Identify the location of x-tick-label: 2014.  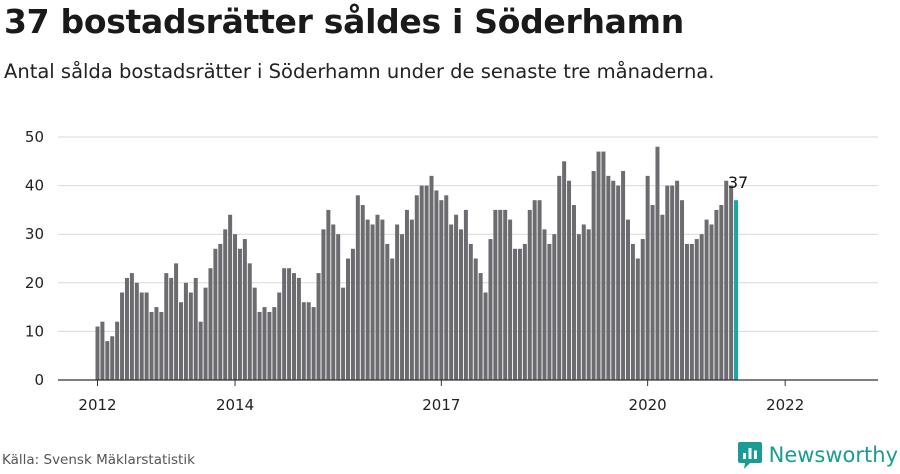
(235, 405).